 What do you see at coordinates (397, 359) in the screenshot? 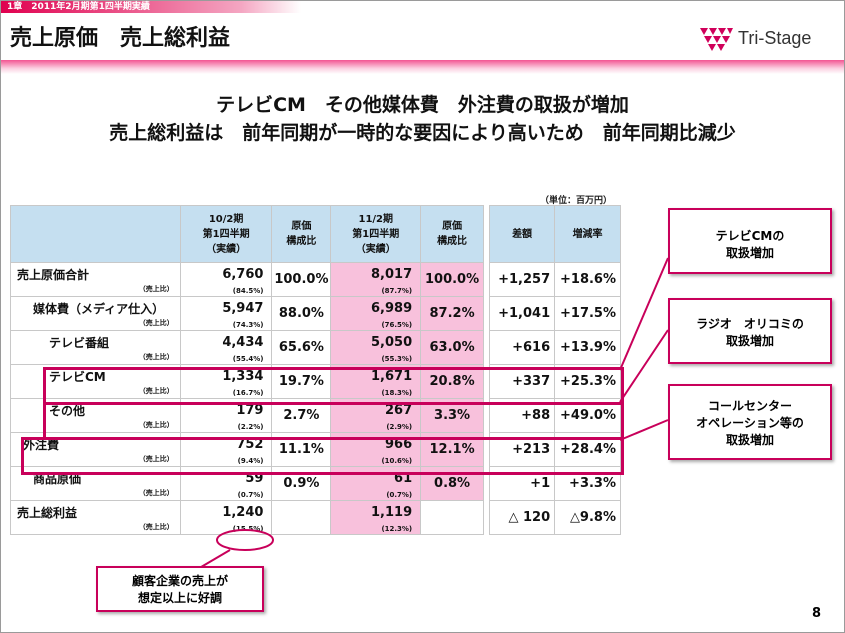
I see `cur-pct: (55.3%)` at bounding box center [397, 359].